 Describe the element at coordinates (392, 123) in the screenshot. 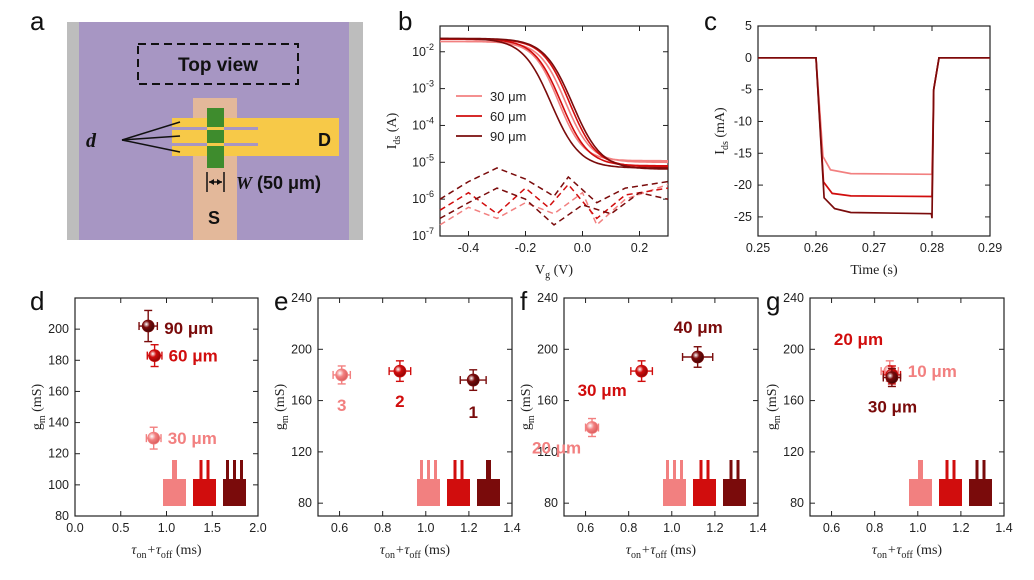

I see `y-label-unit: (A)` at that location.